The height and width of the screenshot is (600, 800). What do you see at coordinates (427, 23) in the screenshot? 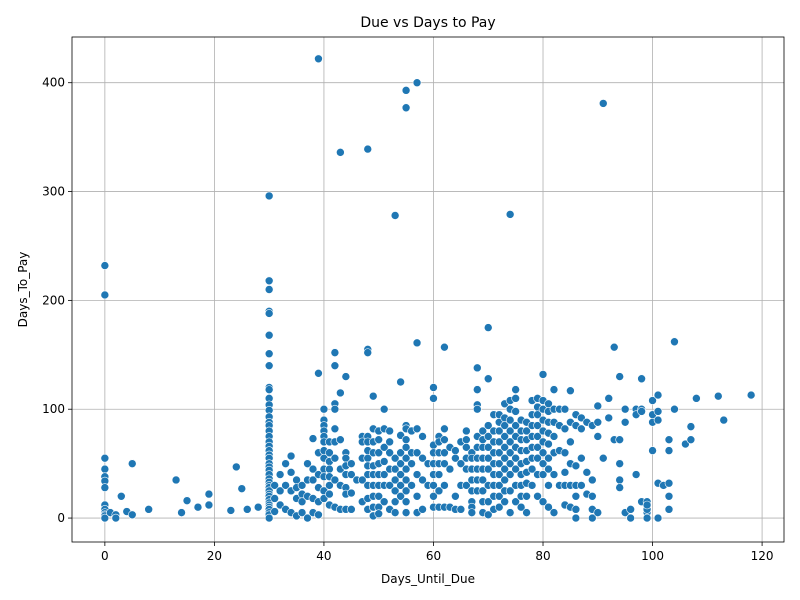
I see `chart-title: Due vs Days to Pay` at bounding box center [427, 23].